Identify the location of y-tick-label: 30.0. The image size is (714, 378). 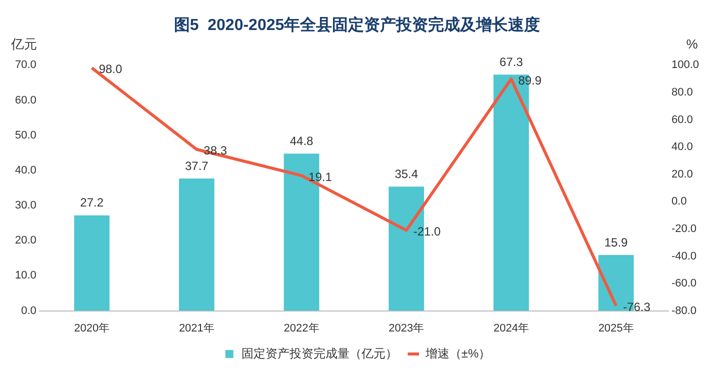
(25, 206).